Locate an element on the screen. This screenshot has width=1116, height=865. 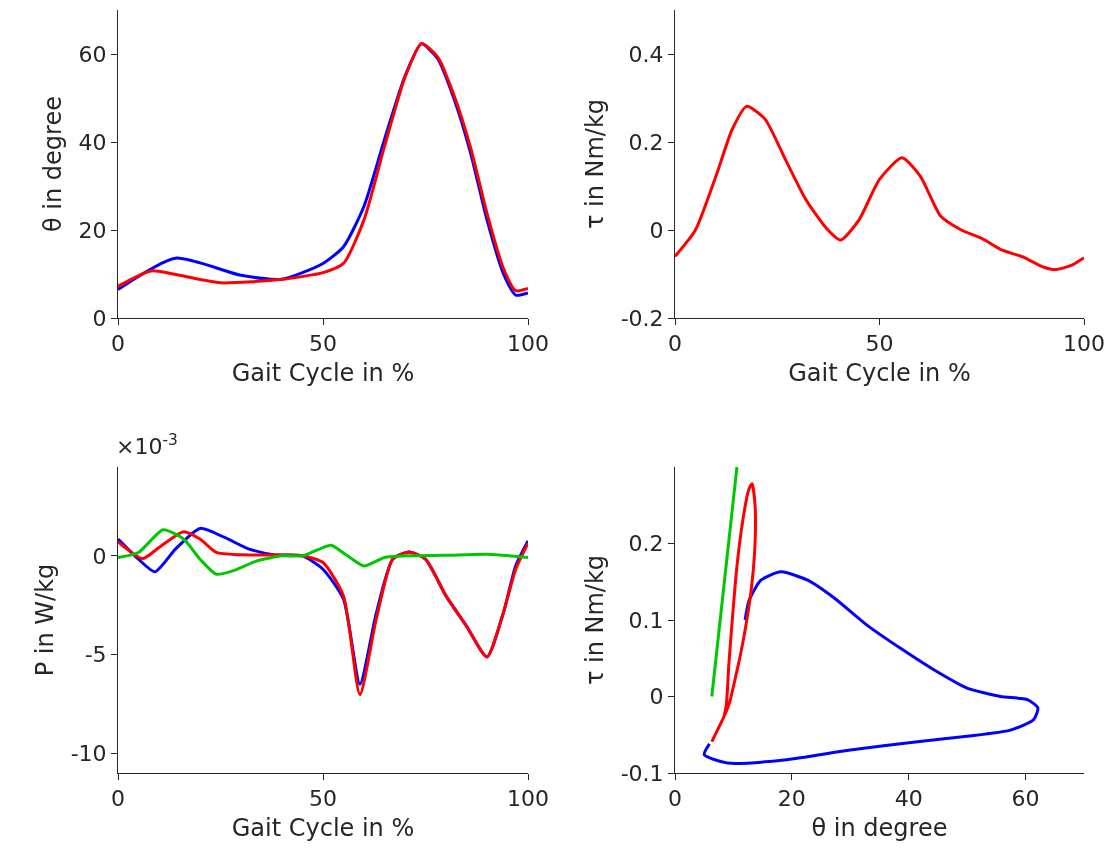
y-tick-label: 0.1 is located at coordinates (646, 620).